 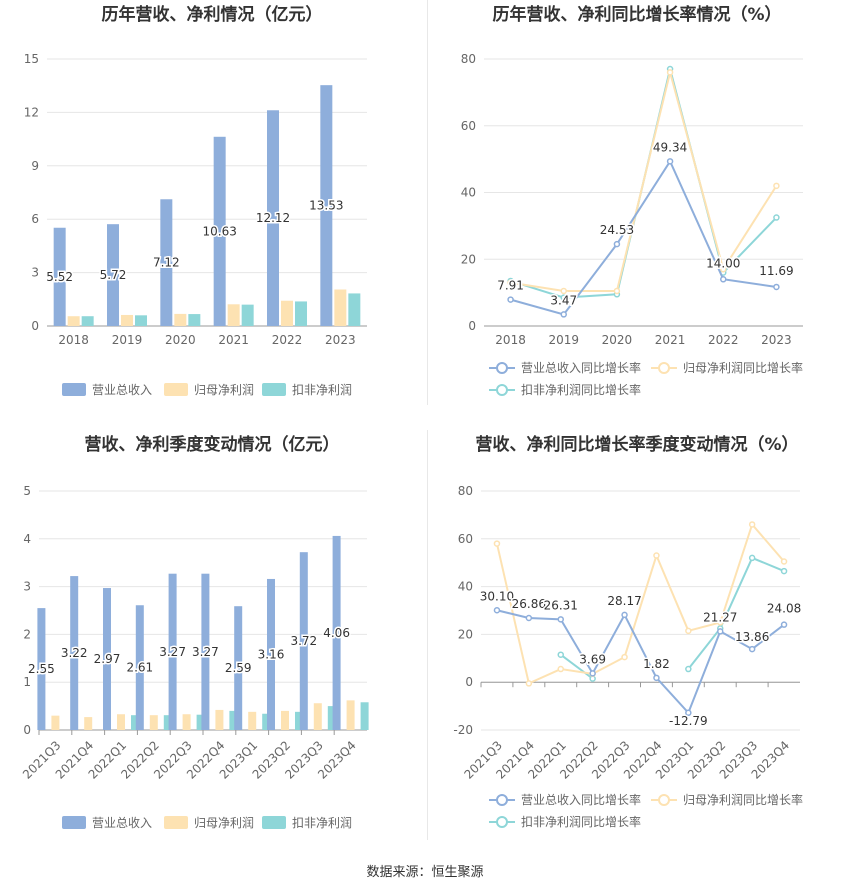 What do you see at coordinates (723, 263) in the screenshot?
I see `point-value-label: 14.00` at bounding box center [723, 263].